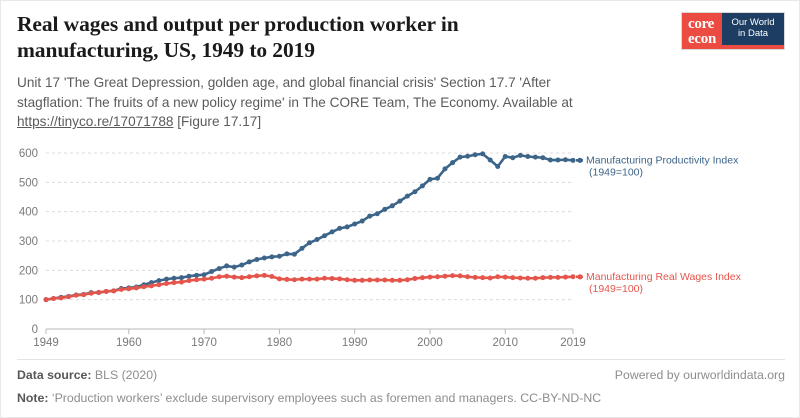 This screenshot has height=418, width=800. I want to click on powered-by: Powered by ourworldindata.org, so click(699, 375).